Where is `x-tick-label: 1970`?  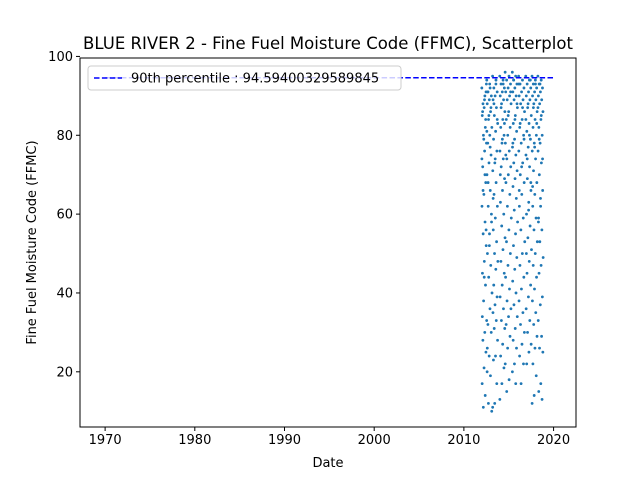 x-tick-label: 1970 is located at coordinates (105, 440).